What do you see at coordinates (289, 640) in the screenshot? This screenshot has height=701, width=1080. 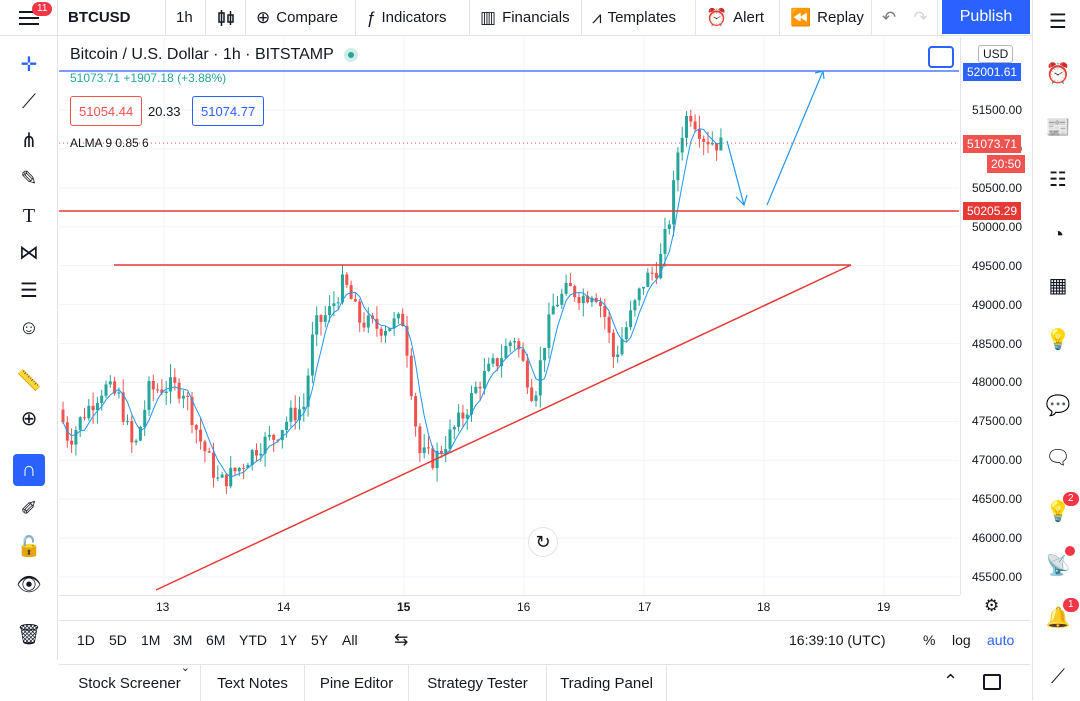 I see `range-1y: 1Y` at bounding box center [289, 640].